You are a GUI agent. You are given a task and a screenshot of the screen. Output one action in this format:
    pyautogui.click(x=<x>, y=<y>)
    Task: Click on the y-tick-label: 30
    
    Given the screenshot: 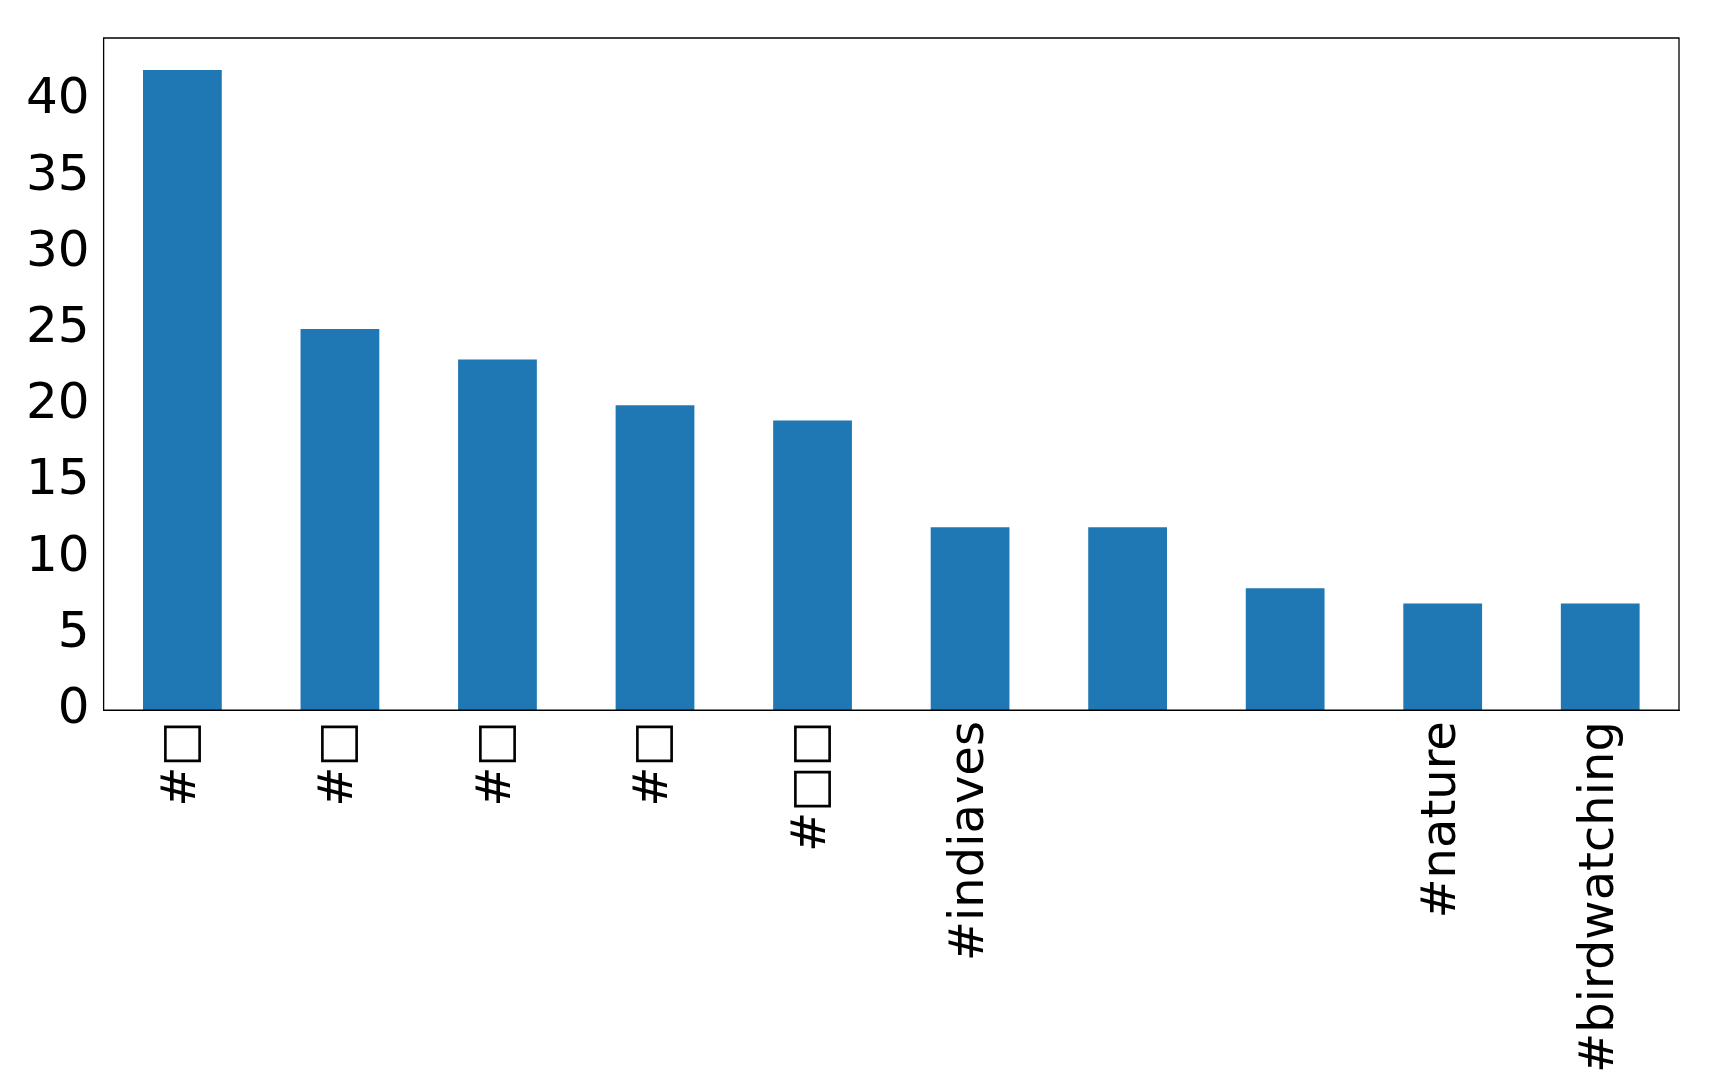 What is the action you would take?
    pyautogui.click(x=58, y=248)
    